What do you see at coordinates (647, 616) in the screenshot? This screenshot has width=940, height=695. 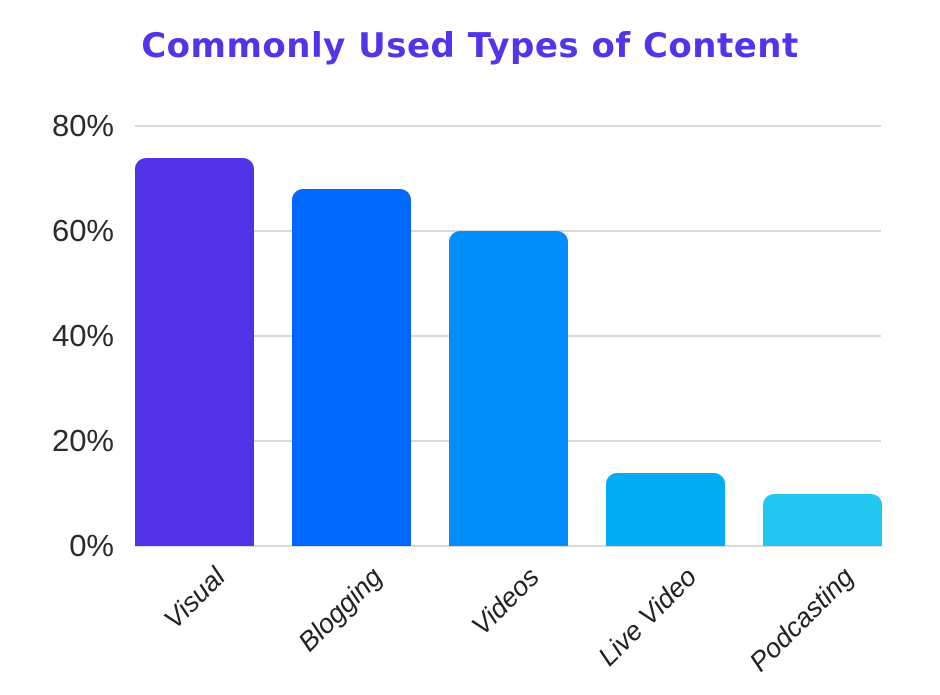 I see `x-tick-label-live-video: Live Video` at bounding box center [647, 616].